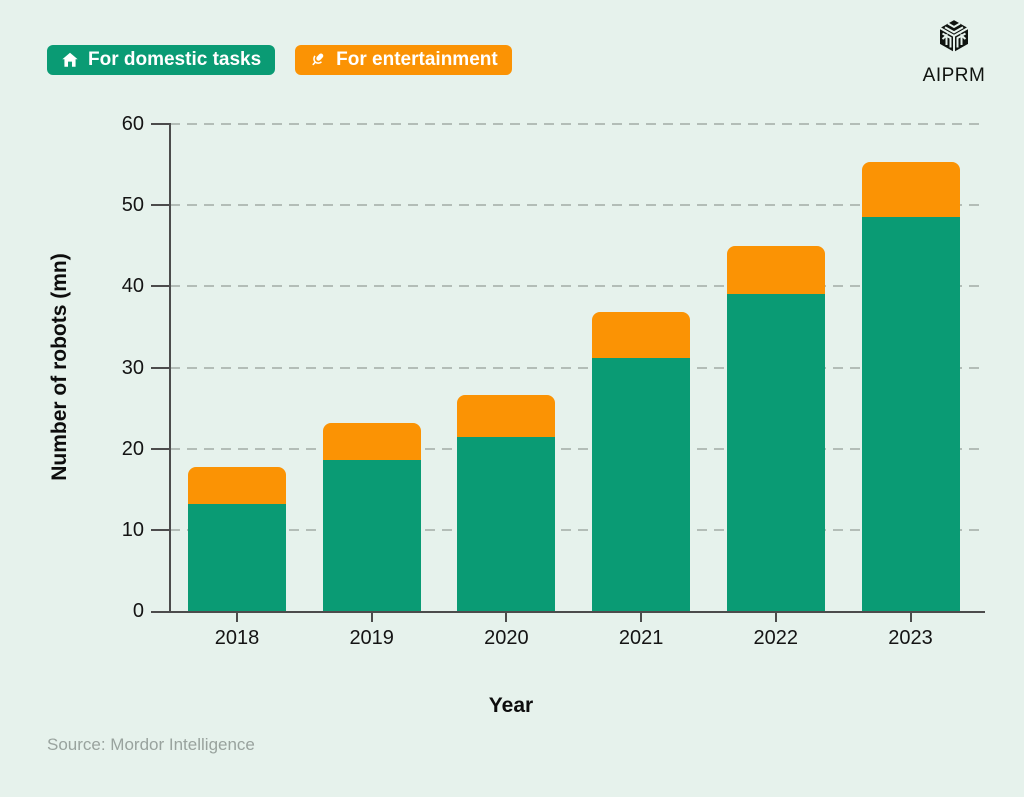 This screenshot has height=797, width=1024. What do you see at coordinates (132, 124) in the screenshot?
I see `y-tick-label: 60` at bounding box center [132, 124].